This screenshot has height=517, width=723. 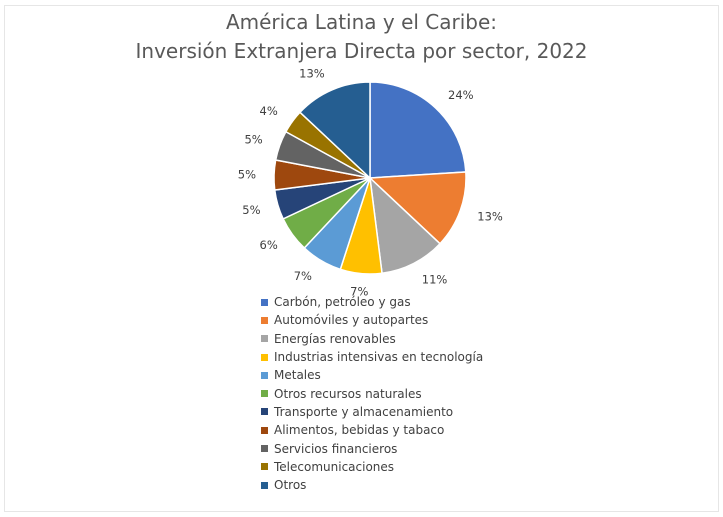 What do you see at coordinates (361, 22) in the screenshot?
I see `chart-title-line-1: América Latina y el Caribe:` at bounding box center [361, 22].